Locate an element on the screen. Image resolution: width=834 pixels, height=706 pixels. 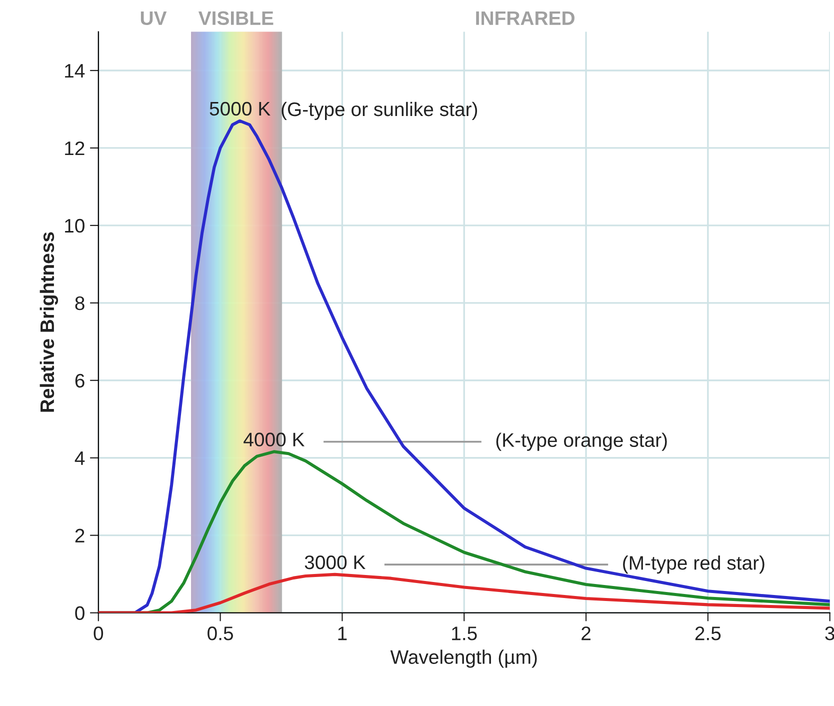
annotation: (G-type or sunlike star) is located at coordinates (380, 111).